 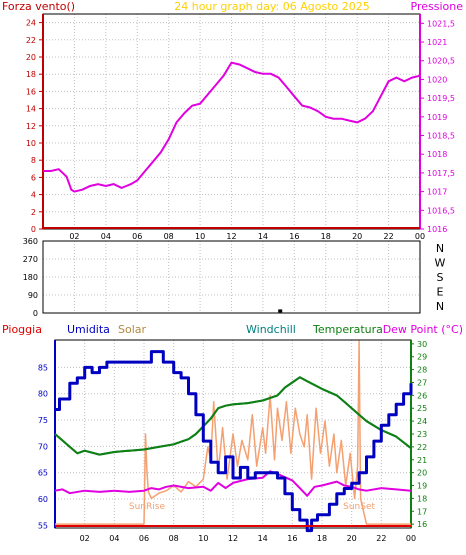 What do you see at coordinates (437, 154) in the screenshot?
I see `y-tick-label: 1018` at bounding box center [437, 154].